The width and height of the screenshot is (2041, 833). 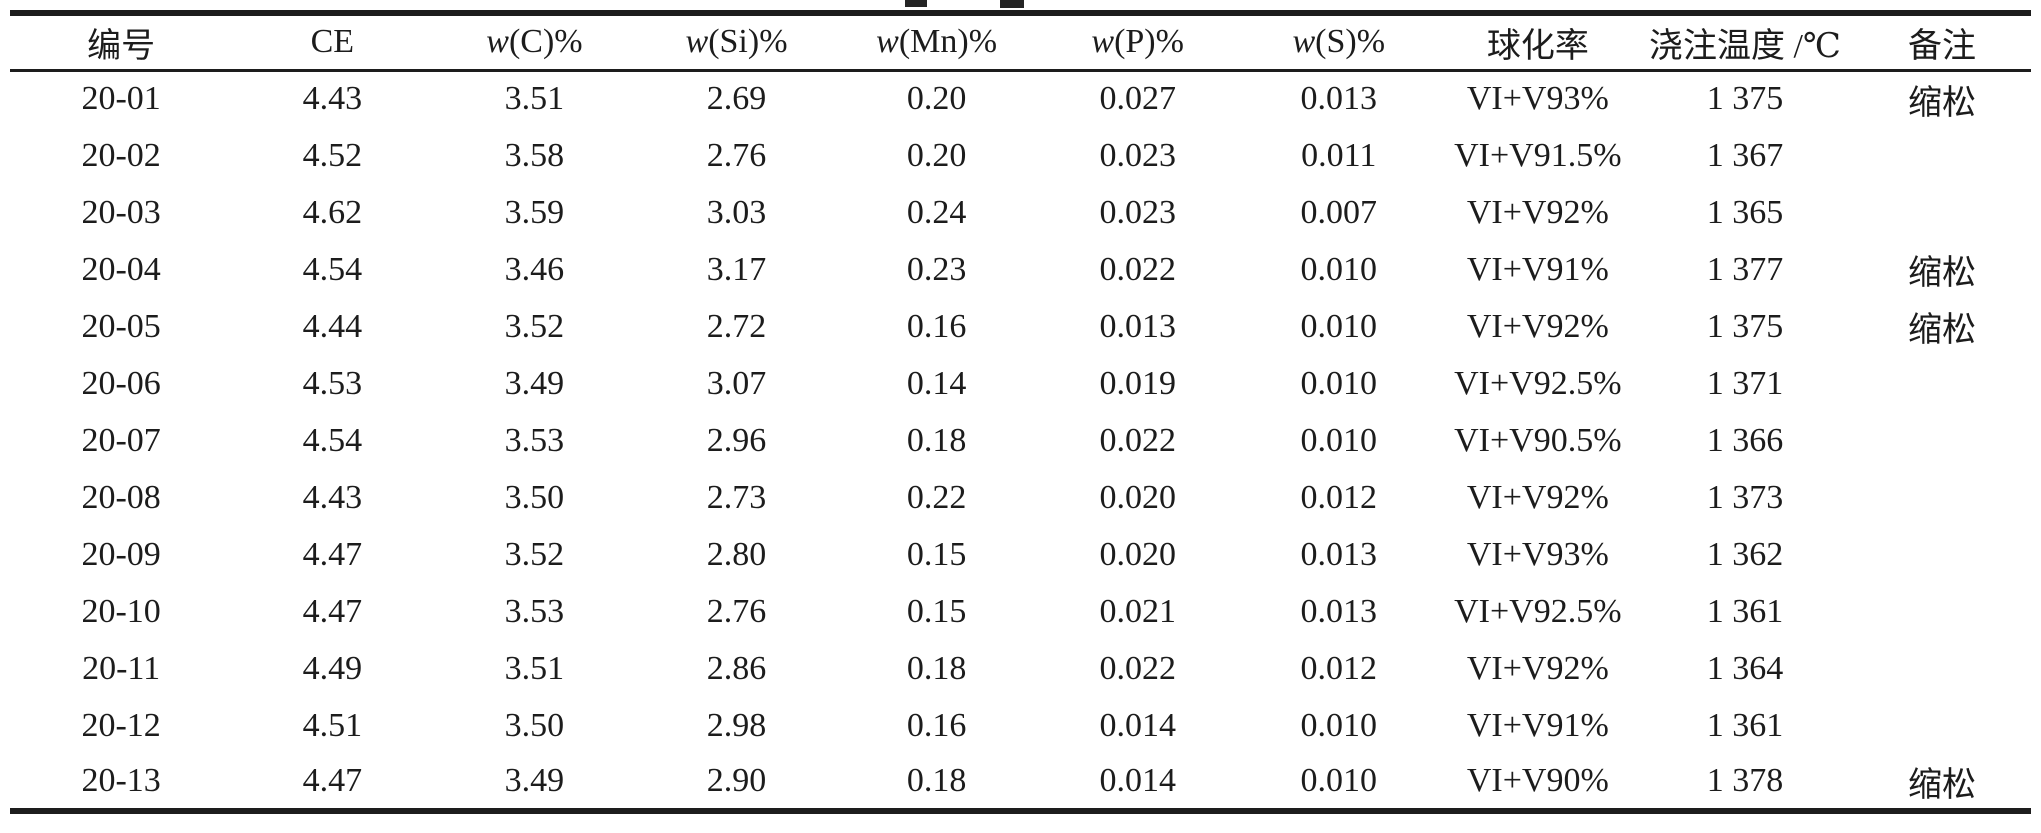 I want to click on cell-sample-id: 20-01, so click(x=121, y=99).